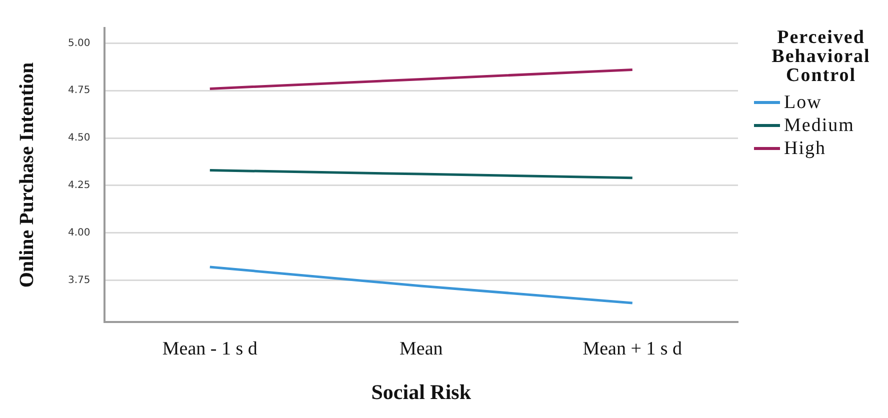 Image resolution: width=888 pixels, height=418 pixels. Describe the element at coordinates (79, 43) in the screenshot. I see `y-tick-label: 5.00` at that location.